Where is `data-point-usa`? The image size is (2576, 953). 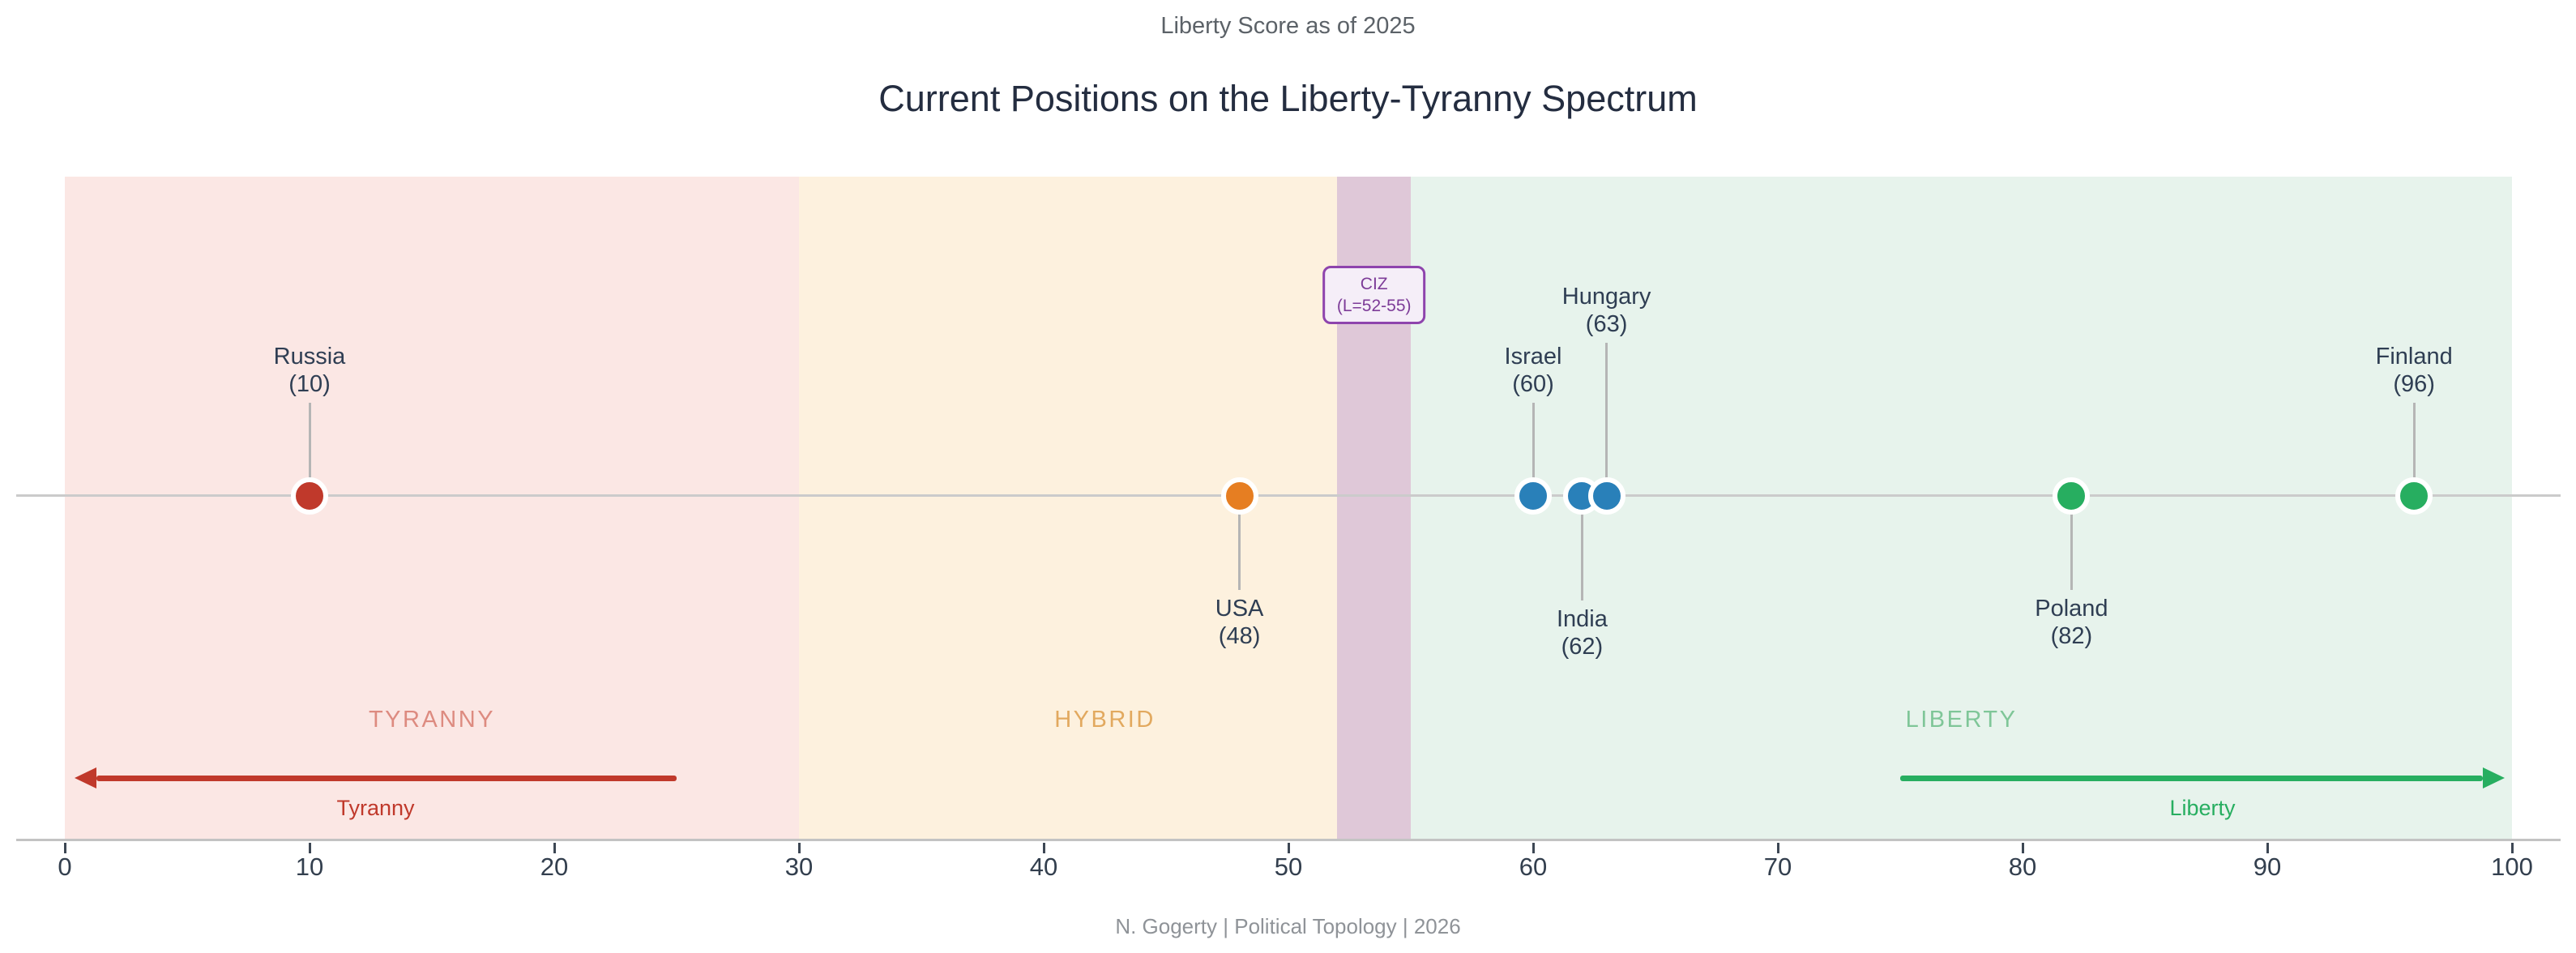 data-point-usa is located at coordinates (1239, 496).